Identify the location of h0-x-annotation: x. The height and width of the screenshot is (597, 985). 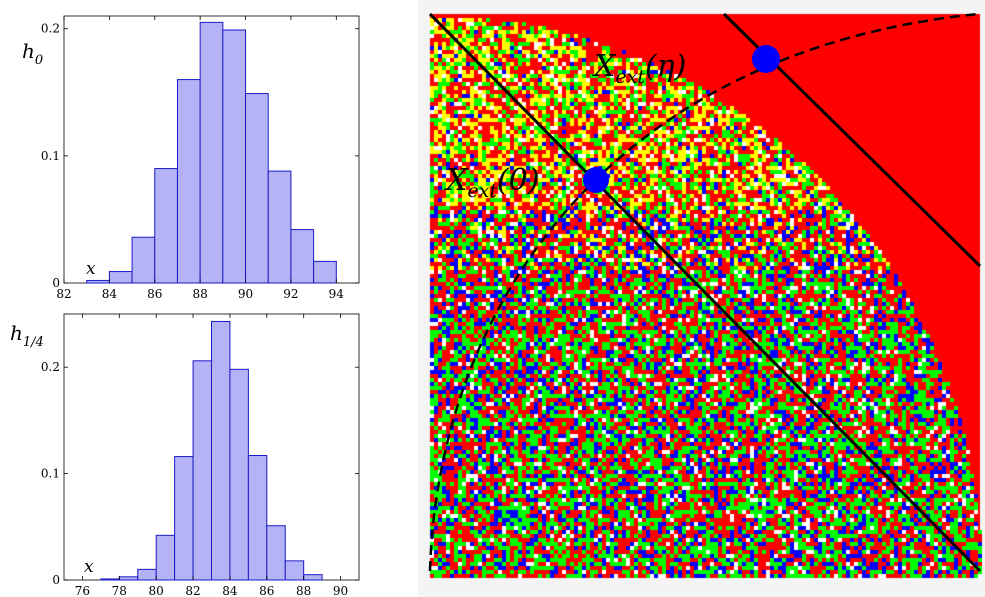
(91, 269).